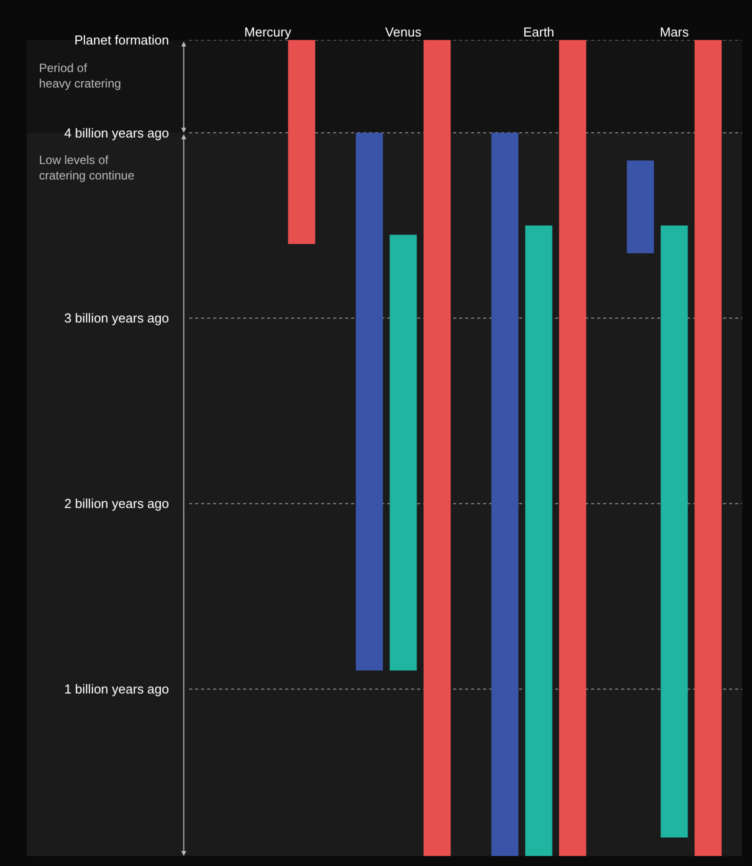 Image resolution: width=752 pixels, height=866 pixels. I want to click on y-tick-label: Planet formation, so click(121, 40).